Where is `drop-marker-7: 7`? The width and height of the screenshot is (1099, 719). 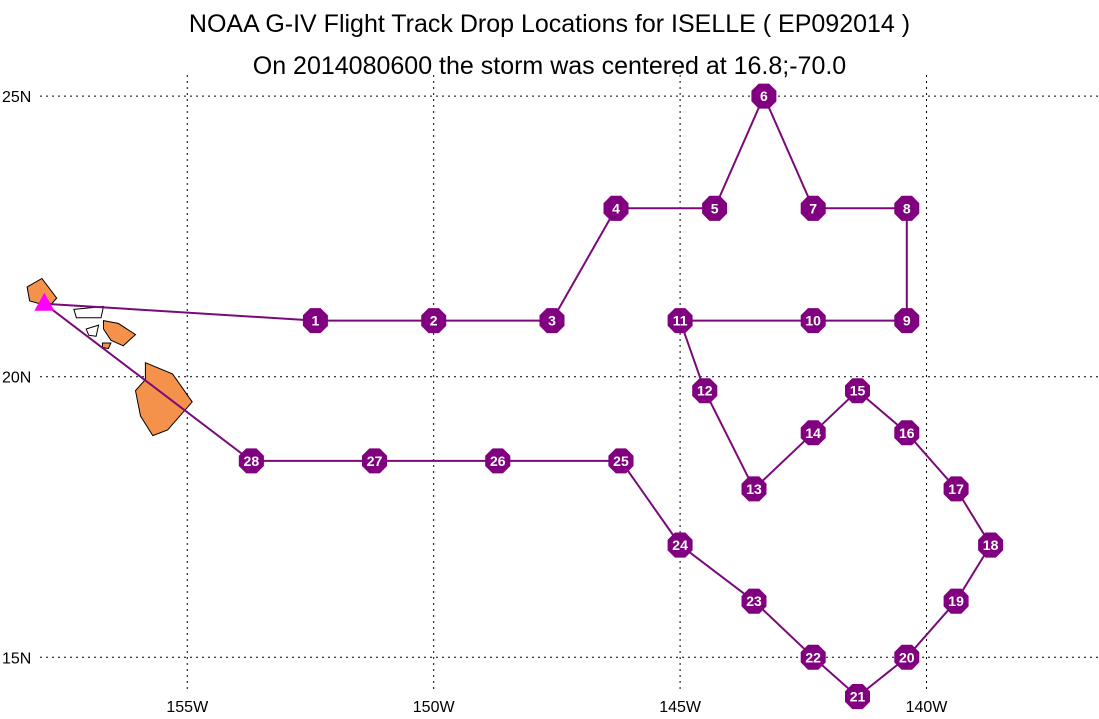
drop-marker-7: 7 is located at coordinates (813, 208).